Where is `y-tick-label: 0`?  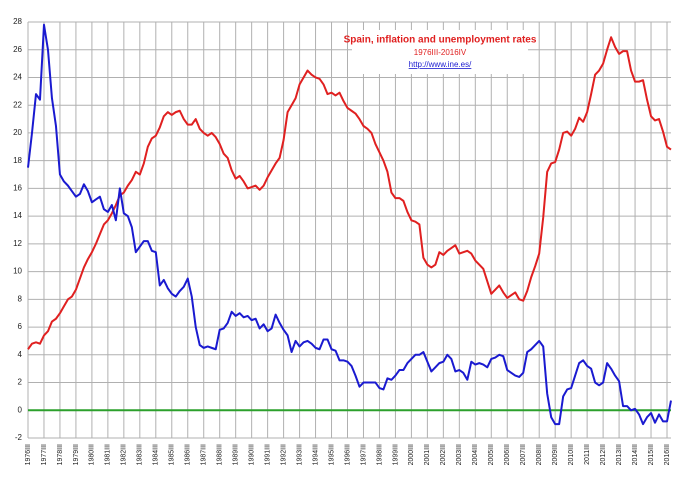
y-tick-label: 0 is located at coordinates (20, 409).